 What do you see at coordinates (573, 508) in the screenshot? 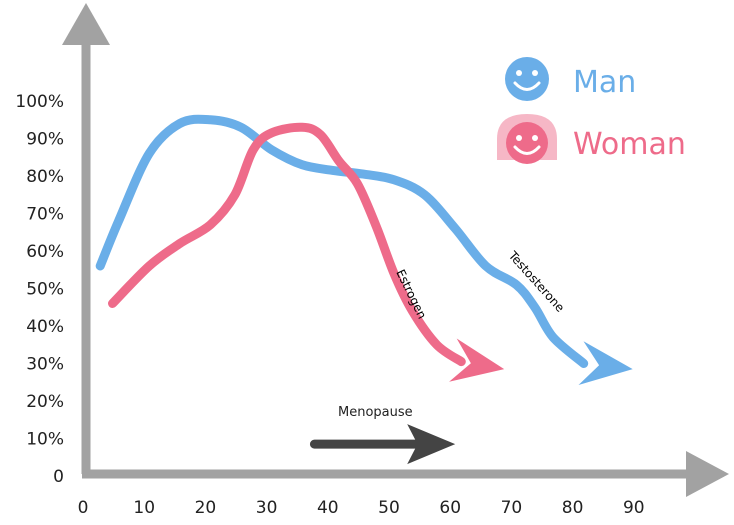
I see `x-tick-label: 80` at bounding box center [573, 508].